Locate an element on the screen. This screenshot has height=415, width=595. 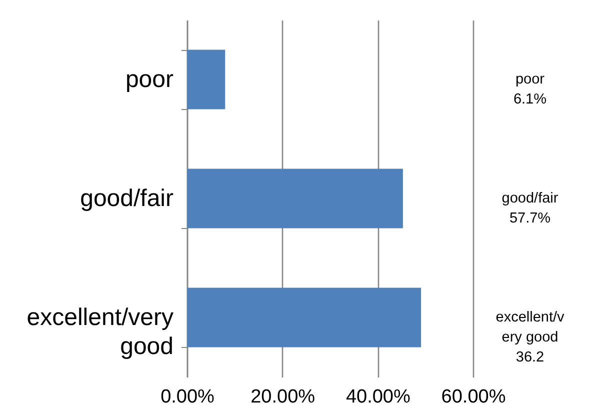
y-tick-label: good/fair is located at coordinates (127, 198).